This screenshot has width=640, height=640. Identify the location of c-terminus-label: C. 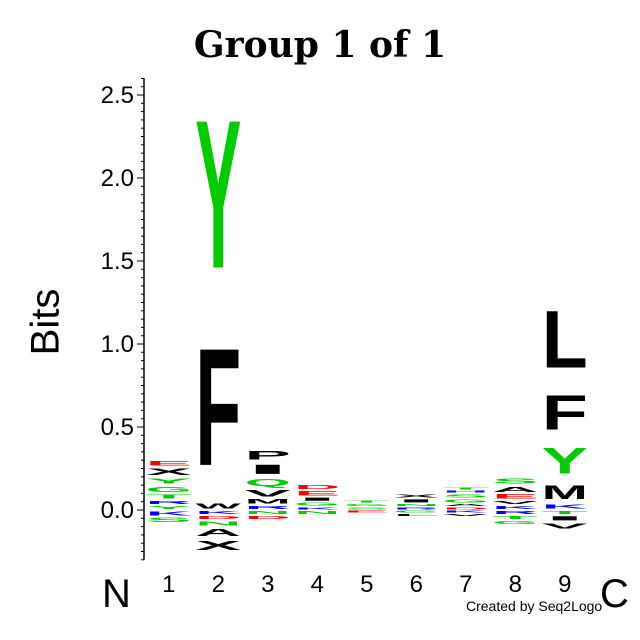
(614, 594).